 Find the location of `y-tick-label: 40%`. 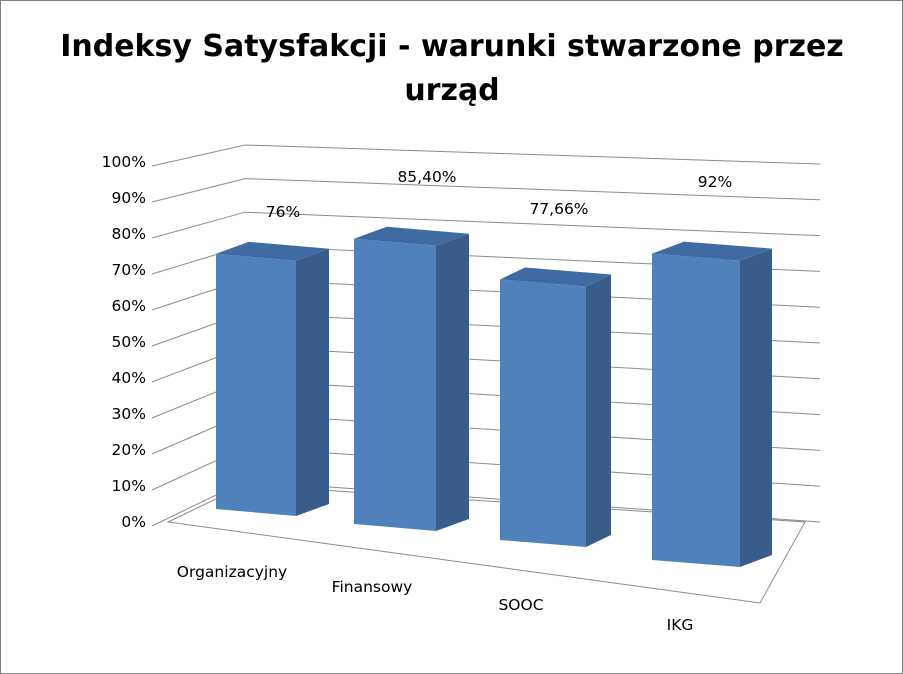

y-tick-label: 40% is located at coordinates (129, 378).